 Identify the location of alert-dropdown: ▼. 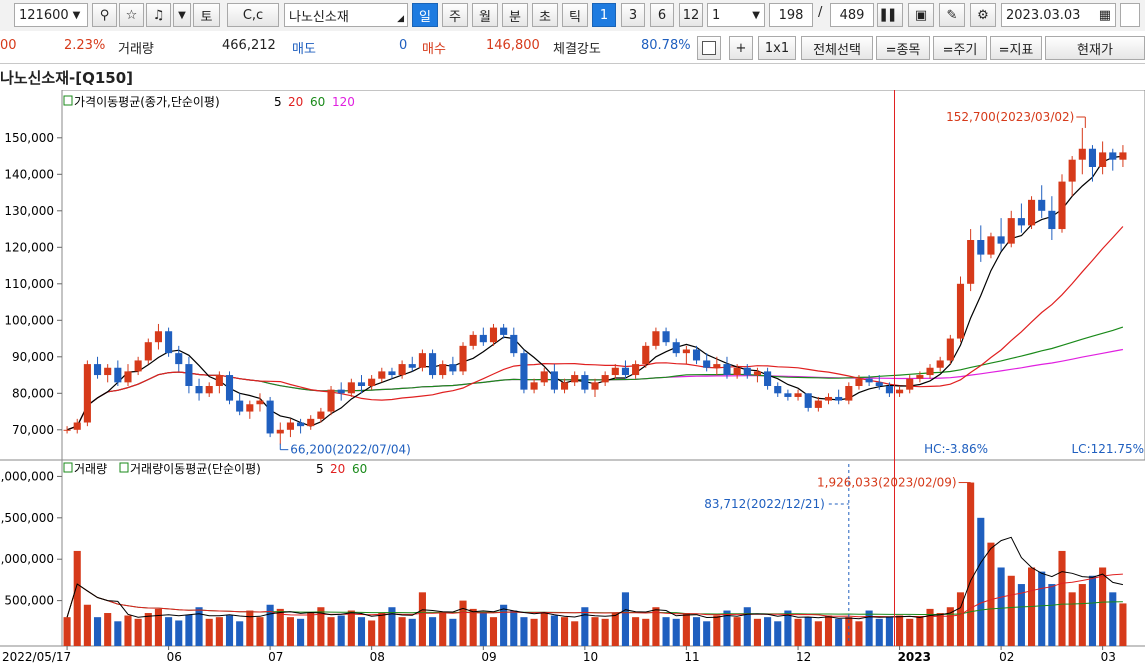
(182, 15).